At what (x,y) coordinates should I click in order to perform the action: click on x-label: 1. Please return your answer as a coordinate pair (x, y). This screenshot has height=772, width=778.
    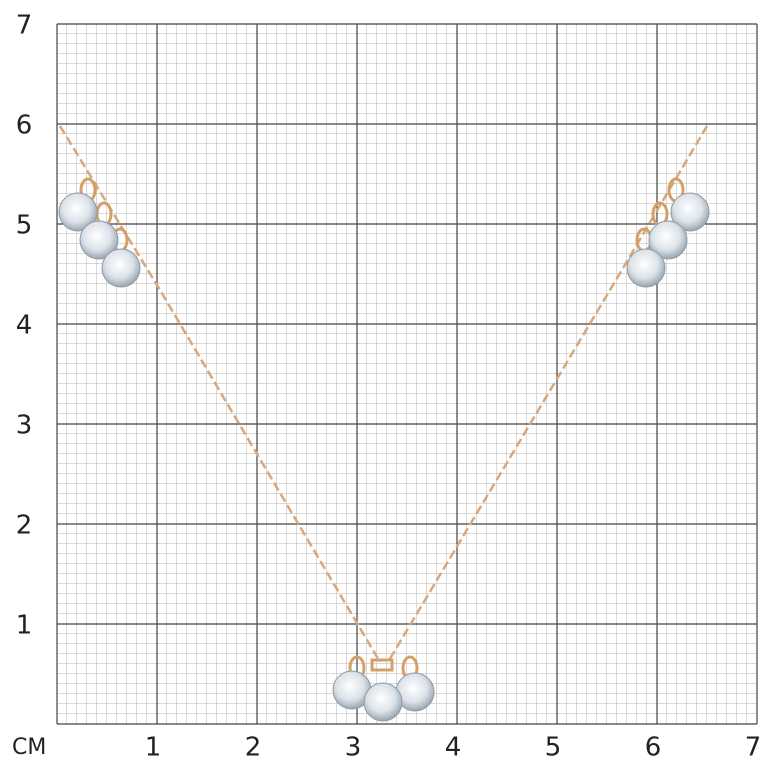
    Looking at the image, I should click on (153, 748).